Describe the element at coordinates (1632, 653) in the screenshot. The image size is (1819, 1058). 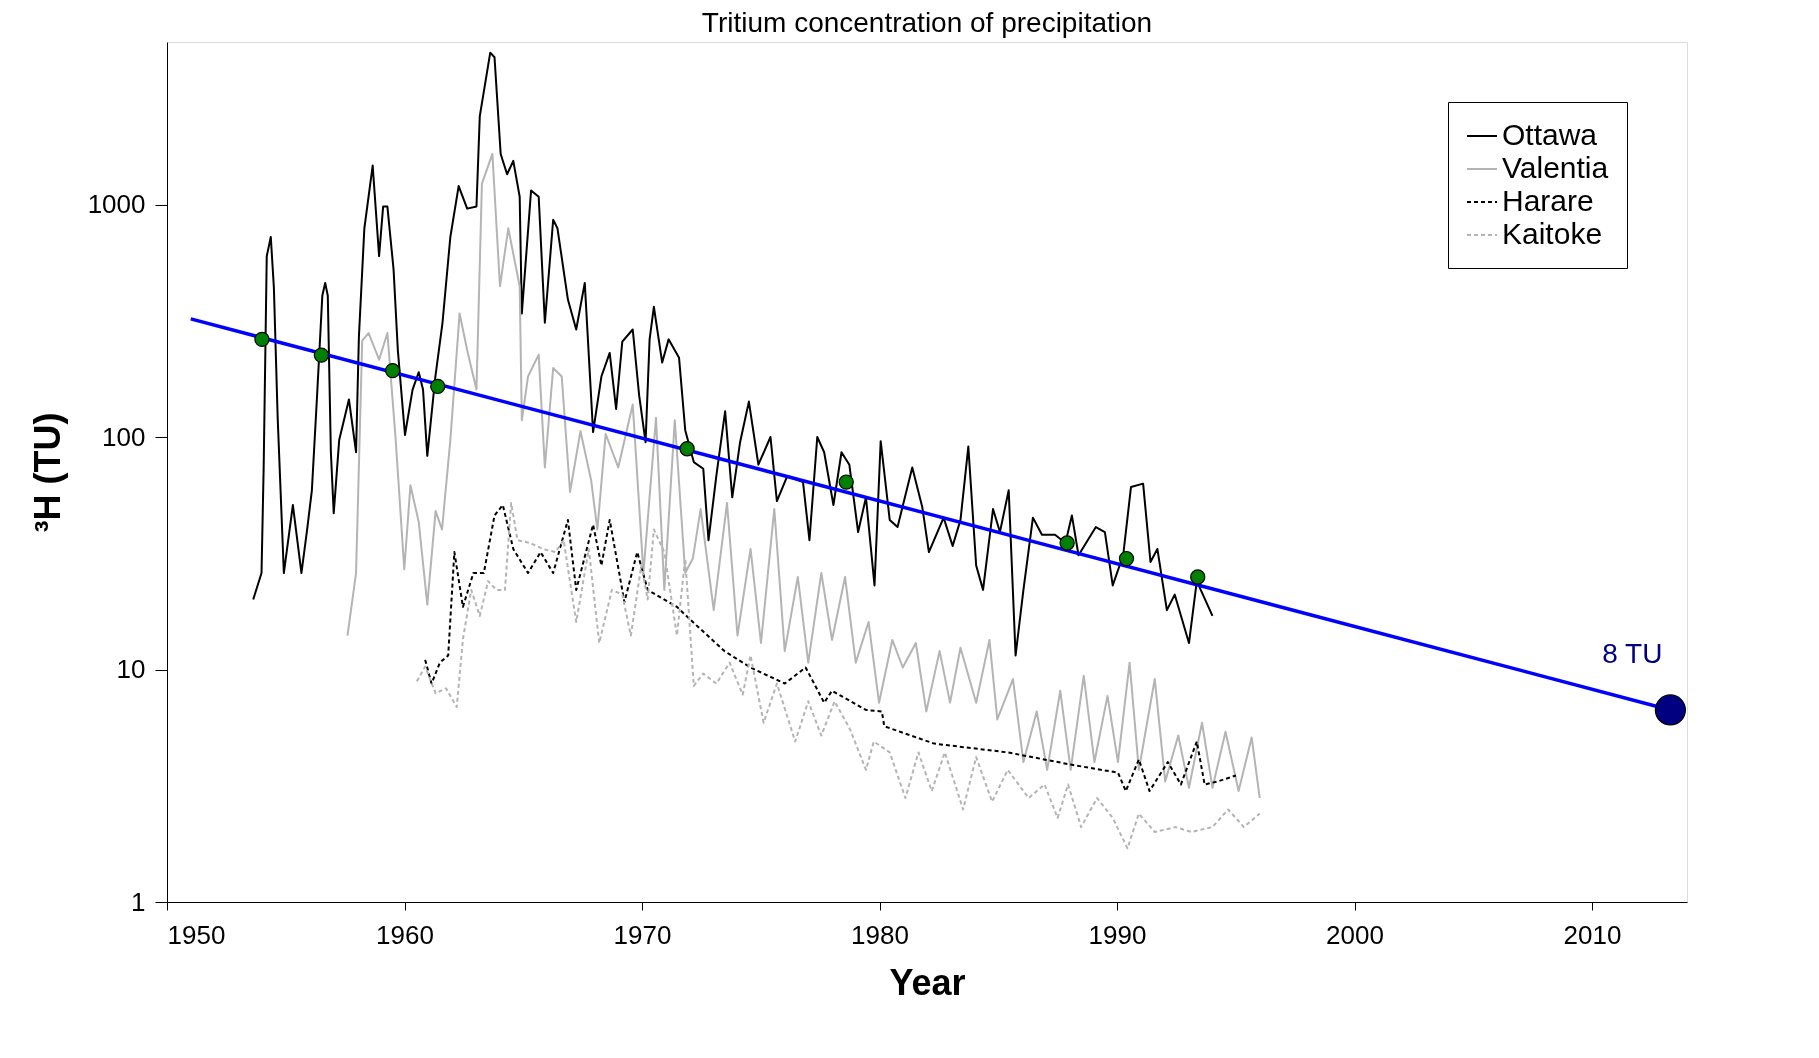
I see `annotation: 8 TU` at that location.